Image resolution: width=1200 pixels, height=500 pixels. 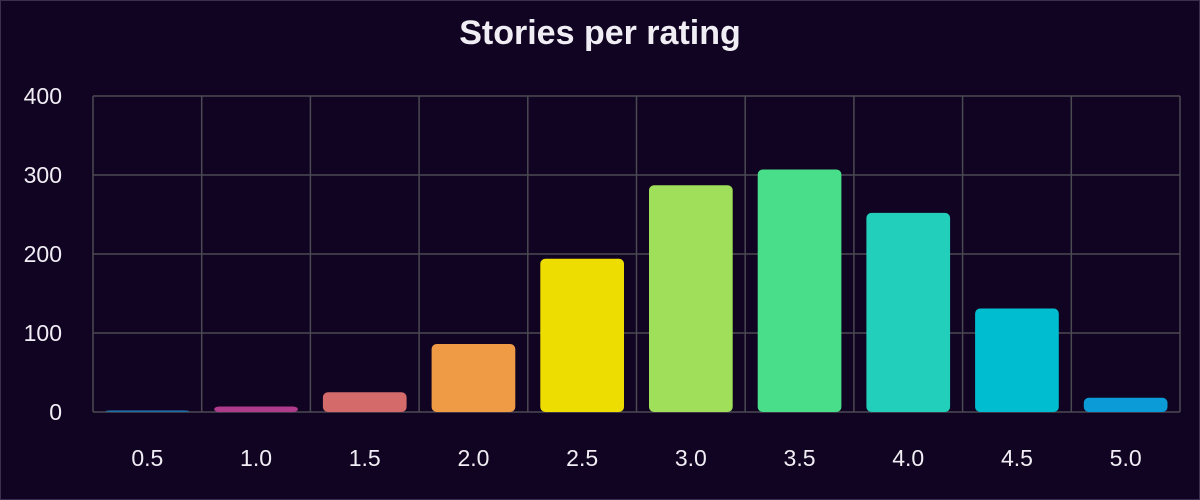 I want to click on x-tick-label: 2.0, so click(x=473, y=458).